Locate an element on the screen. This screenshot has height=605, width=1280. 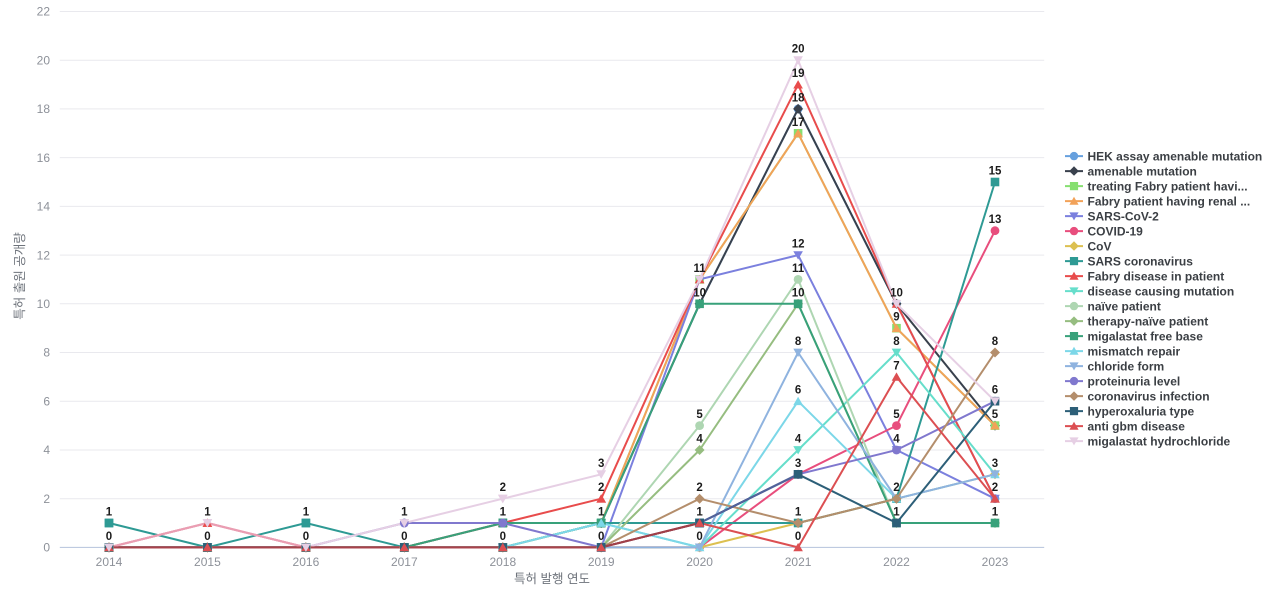
svg-text: 2016 is located at coordinates (306, 562).